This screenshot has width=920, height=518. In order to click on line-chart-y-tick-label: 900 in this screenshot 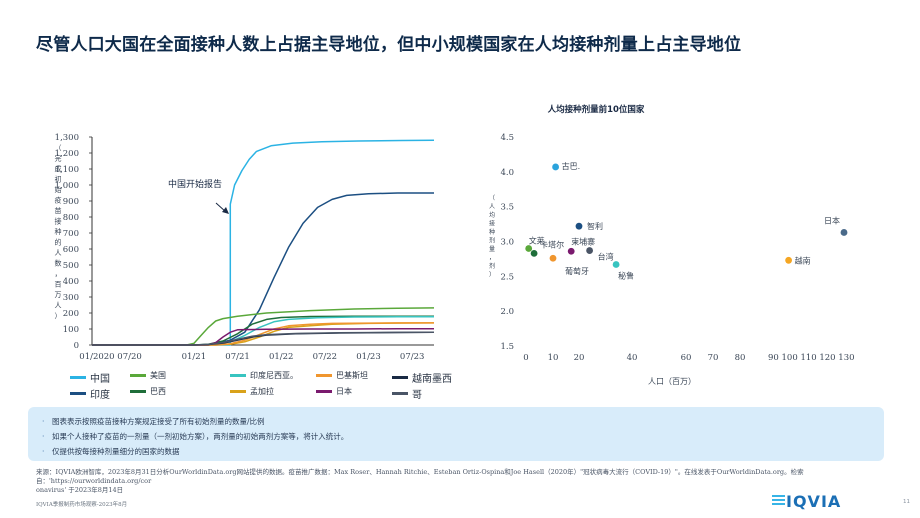, I will do `click(71, 202)`.